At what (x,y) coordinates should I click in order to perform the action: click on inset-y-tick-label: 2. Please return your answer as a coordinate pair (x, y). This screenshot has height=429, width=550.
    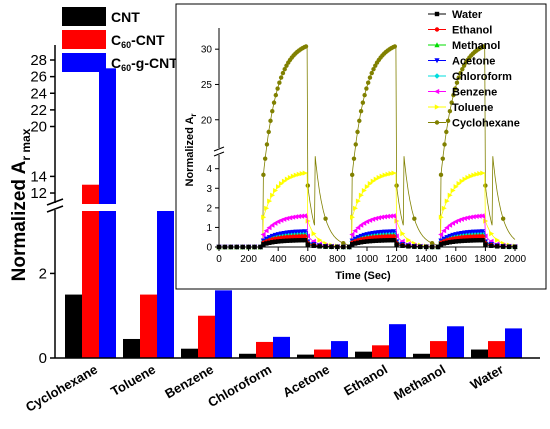
    Looking at the image, I should click on (209, 208).